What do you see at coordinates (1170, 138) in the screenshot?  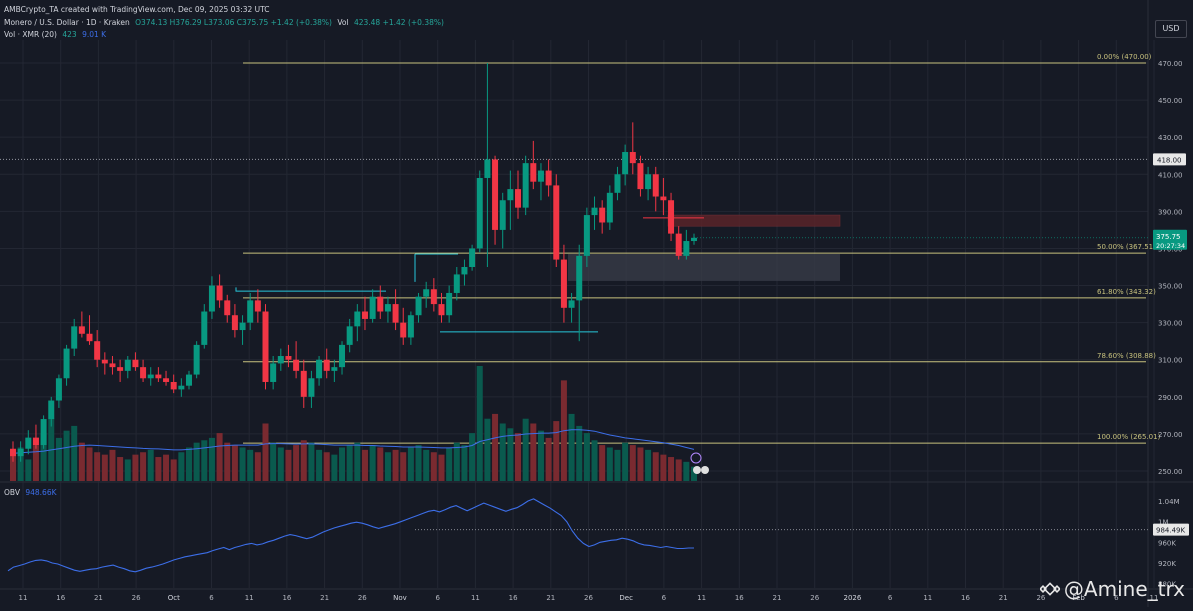 I see `price-tick-label: 430.00` at bounding box center [1170, 138].